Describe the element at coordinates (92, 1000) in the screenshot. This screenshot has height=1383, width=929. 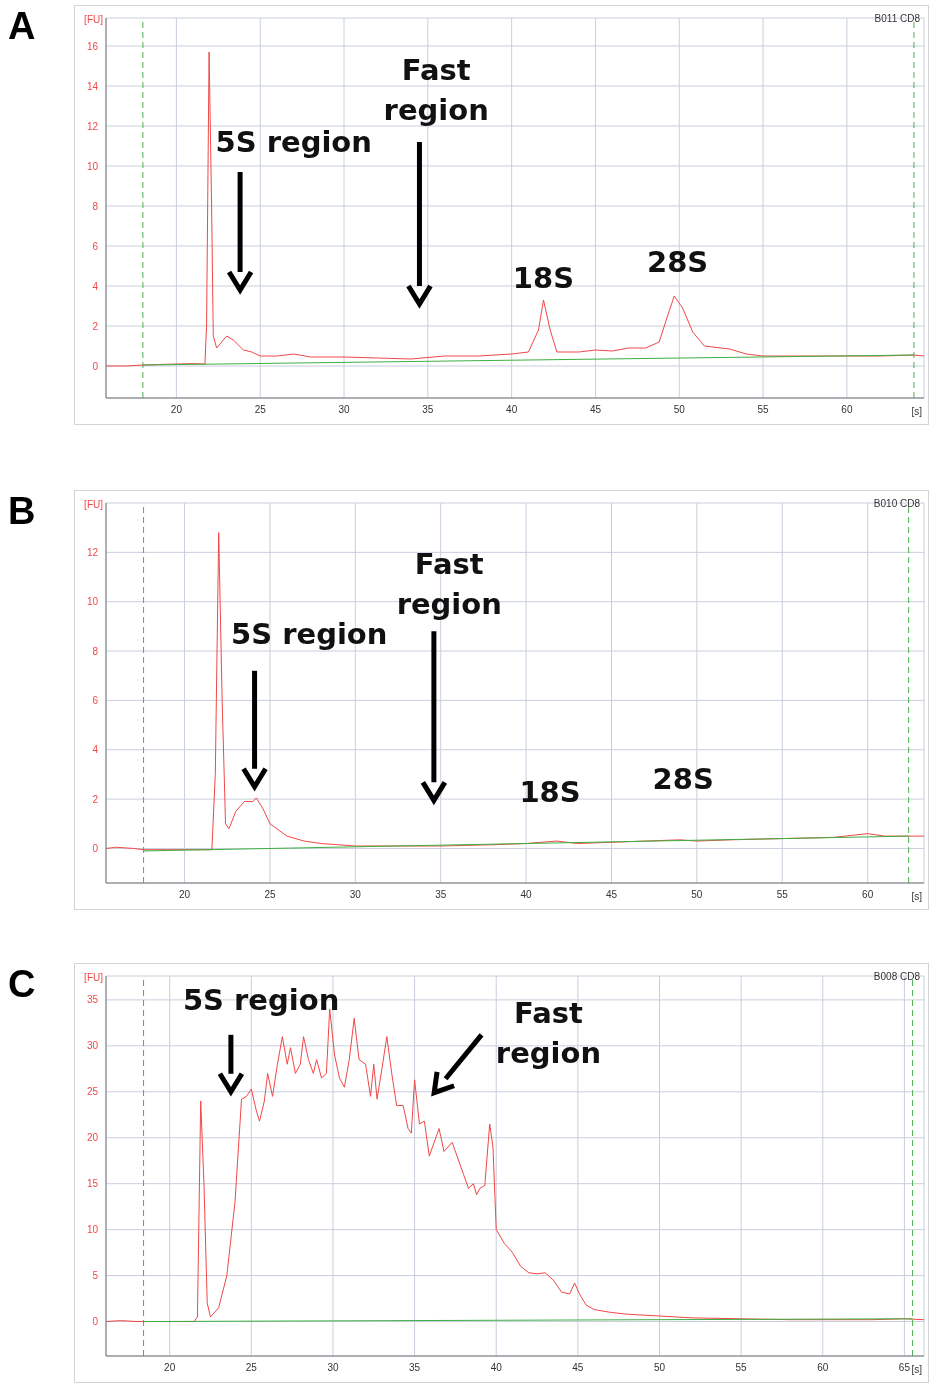
I see `y-tick-label: 35` at that location.